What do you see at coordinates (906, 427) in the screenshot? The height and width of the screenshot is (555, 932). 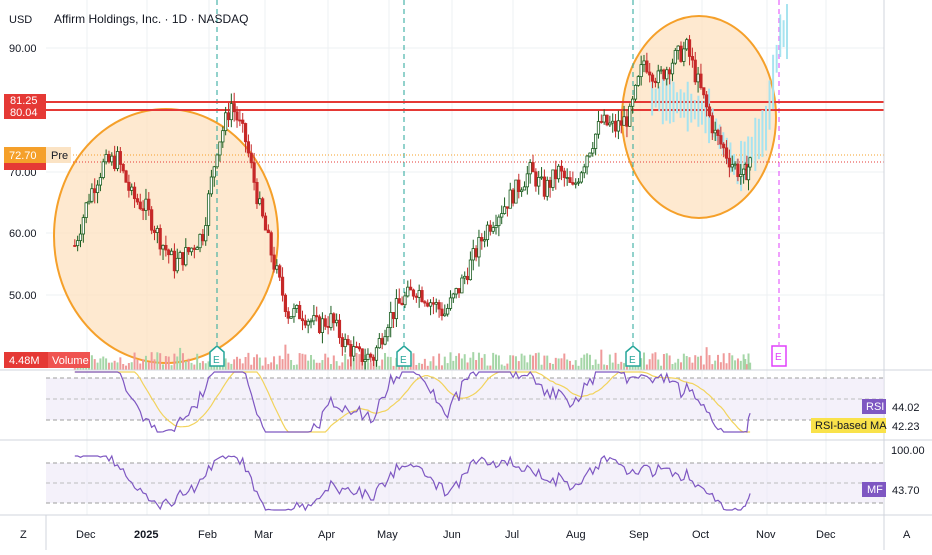 I see `rsi-ma-value: 42.23` at bounding box center [906, 427].